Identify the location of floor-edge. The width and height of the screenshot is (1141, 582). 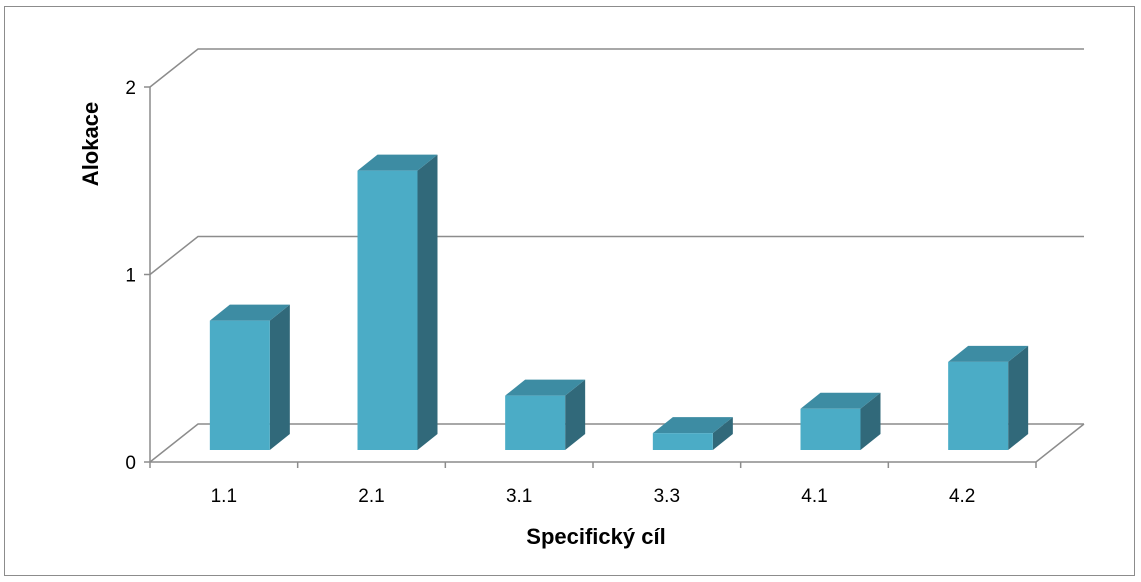
(617, 443).